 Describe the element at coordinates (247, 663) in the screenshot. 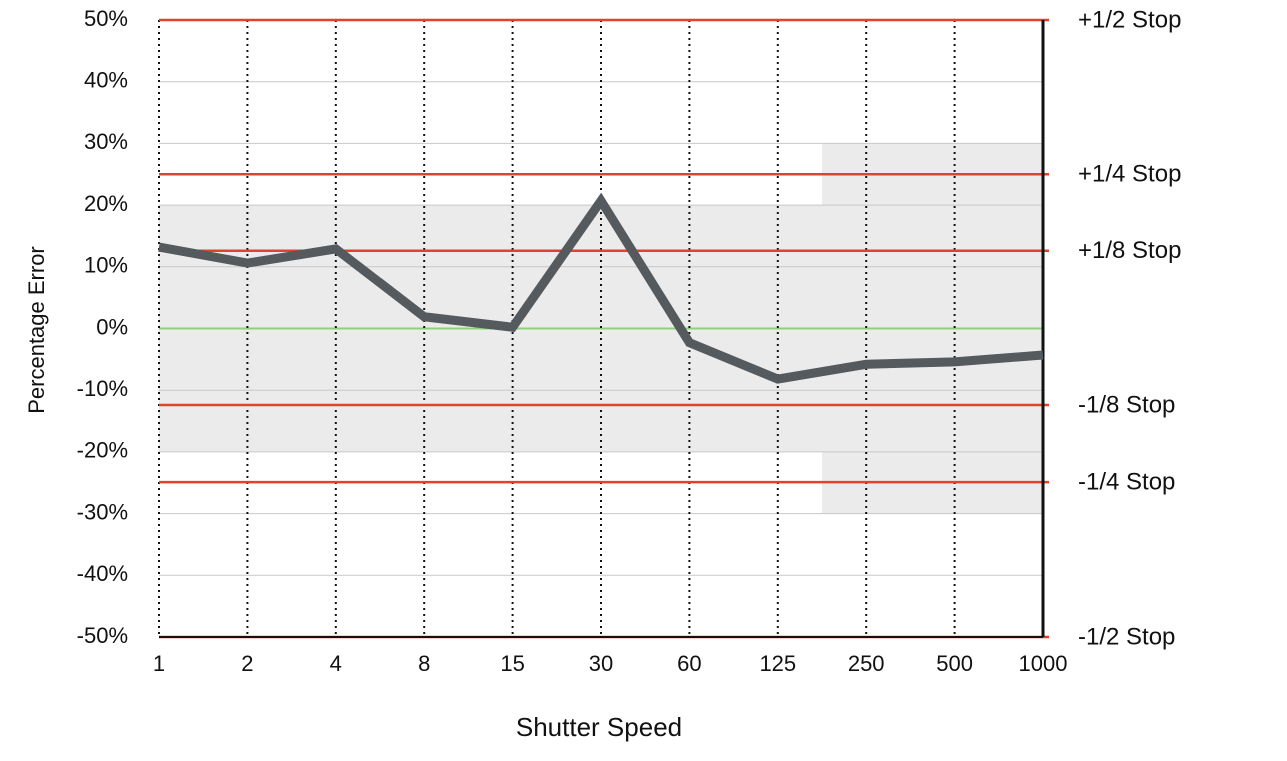

I see `x-tick-label: 2` at that location.